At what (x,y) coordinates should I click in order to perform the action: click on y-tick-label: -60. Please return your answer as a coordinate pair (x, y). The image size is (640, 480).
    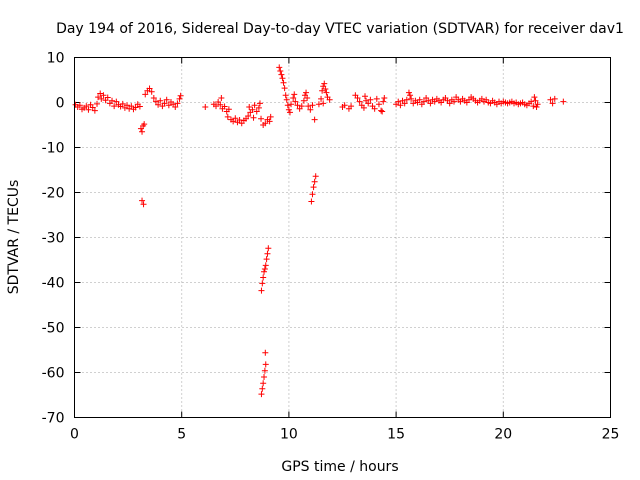
    Looking at the image, I should click on (53, 374).